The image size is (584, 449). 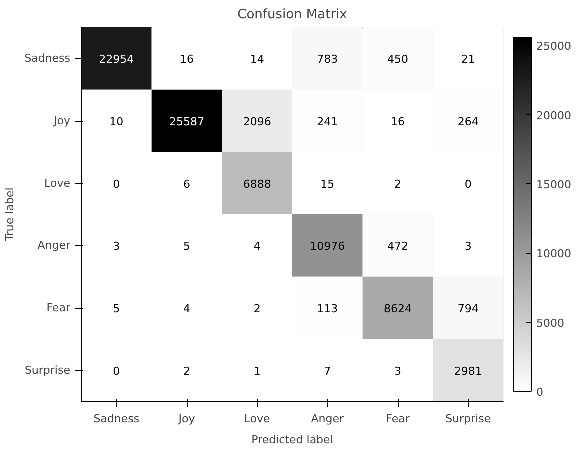 I want to click on data-label: 6888, so click(x=257, y=184).